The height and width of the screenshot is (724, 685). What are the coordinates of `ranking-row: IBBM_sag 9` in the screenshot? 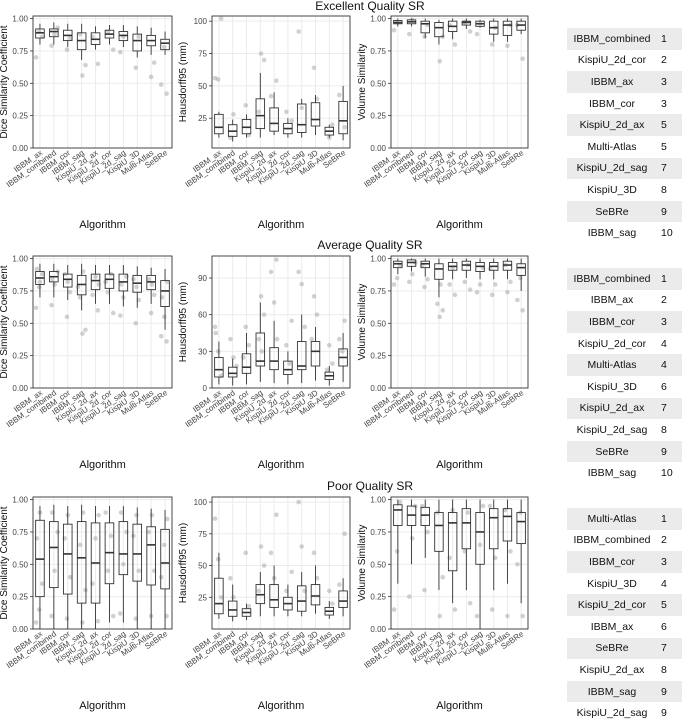 It's located at (624, 691).